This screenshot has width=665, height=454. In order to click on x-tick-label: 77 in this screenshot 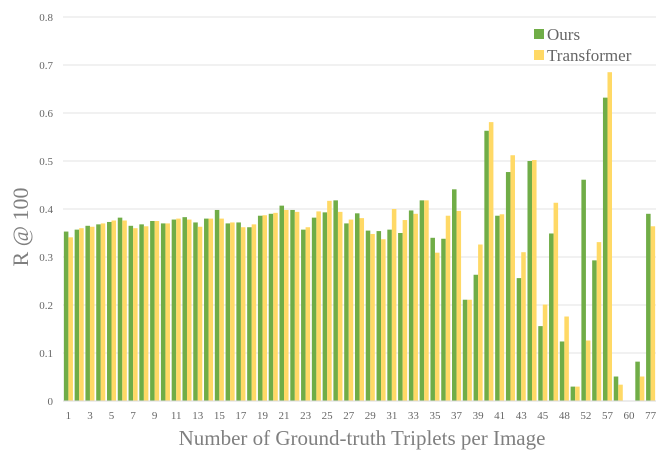, I will do `click(651, 416)`.